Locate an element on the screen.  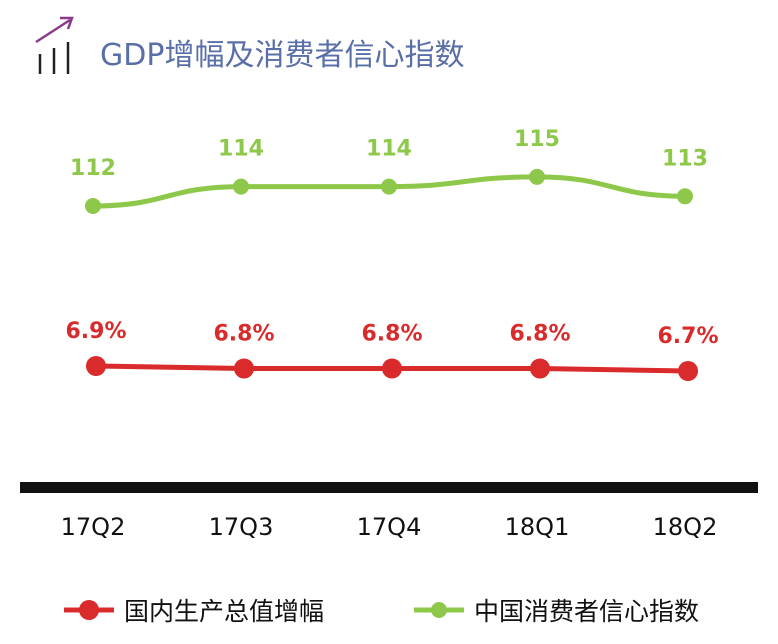
gdp-value-label-17Q2: 6.9% is located at coordinates (95, 331).